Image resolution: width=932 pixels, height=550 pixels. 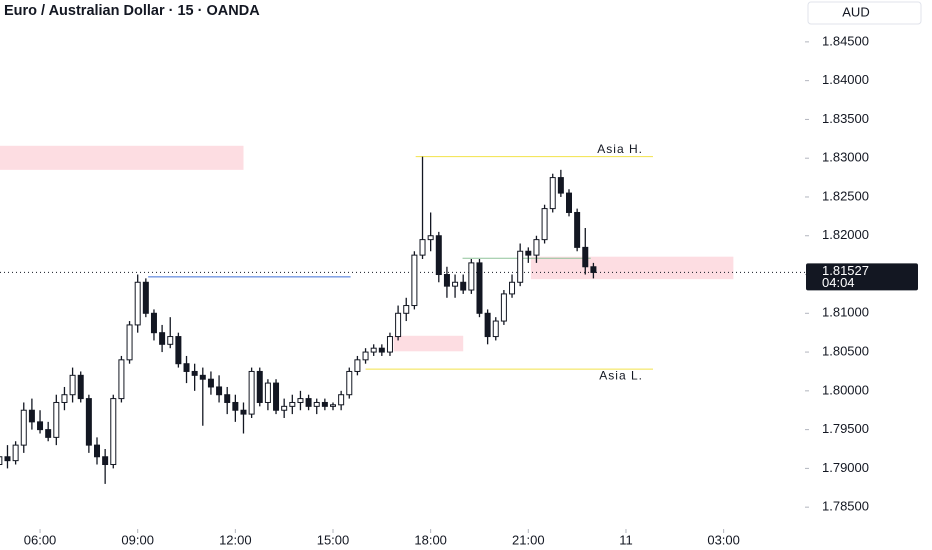 What do you see at coordinates (845, 234) in the screenshot?
I see `y-tick-label: 1.82000` at bounding box center [845, 234].